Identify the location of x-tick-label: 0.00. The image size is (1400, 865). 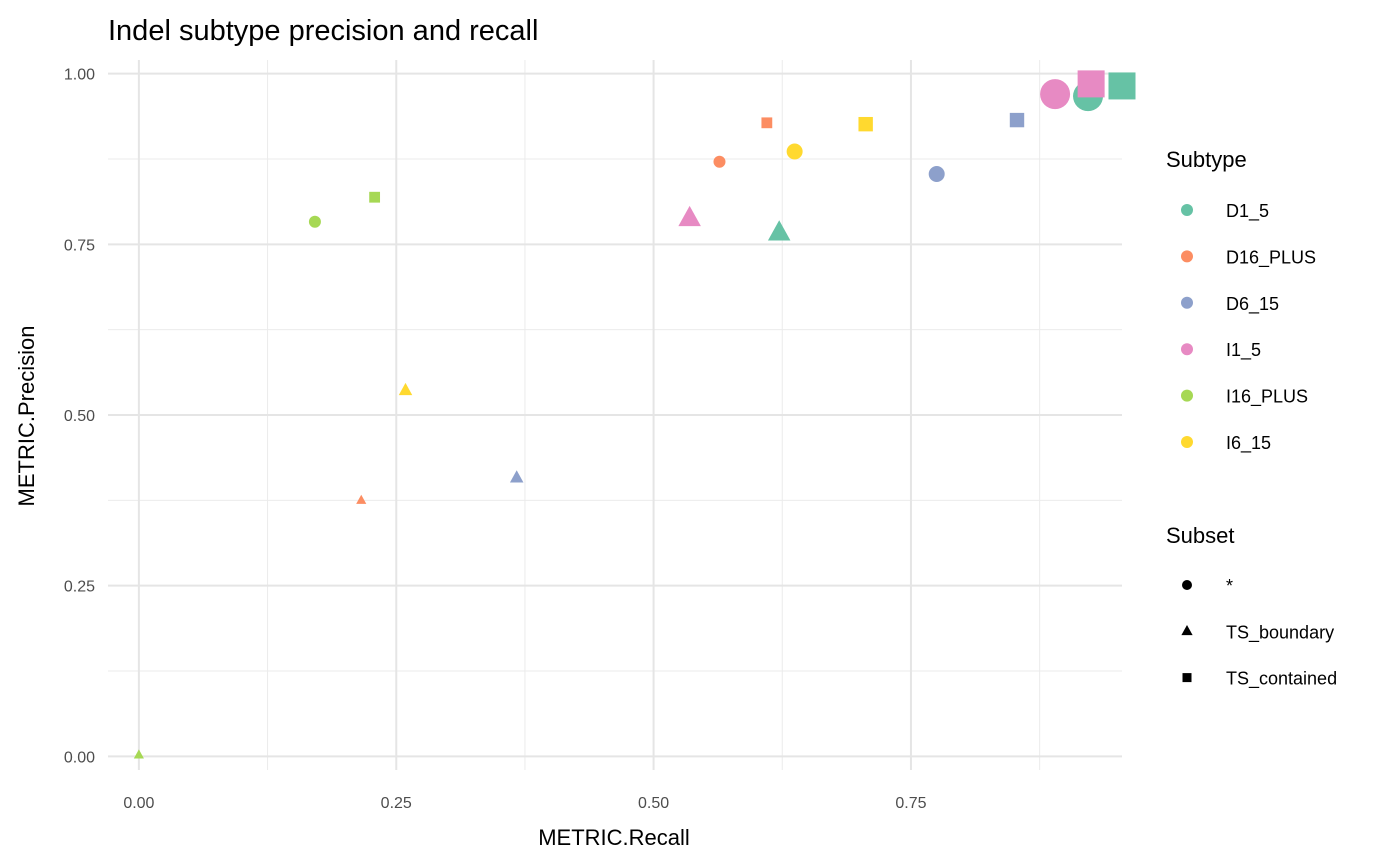
(138, 803).